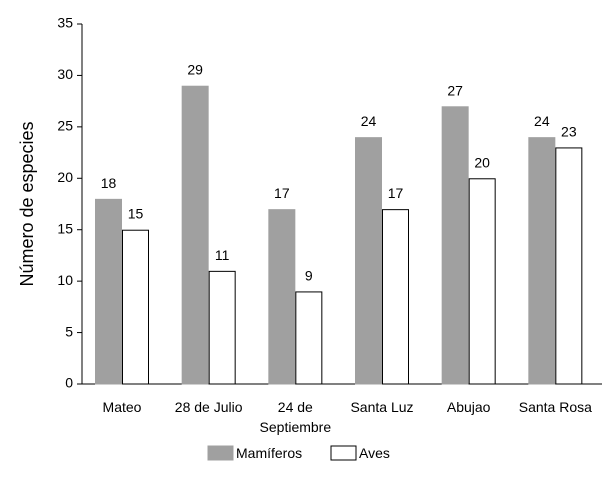  I want to click on data-label: 23, so click(569, 131).